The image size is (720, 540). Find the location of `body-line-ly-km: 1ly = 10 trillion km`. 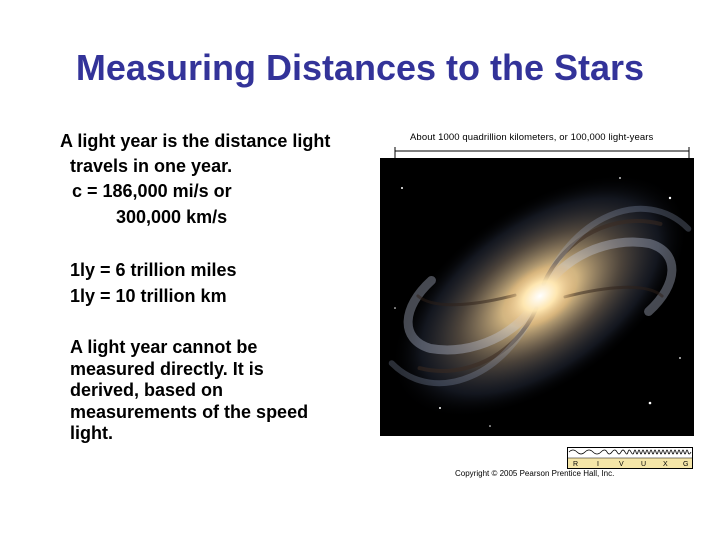

body-line-ly-km: 1ly = 10 trillion km is located at coordinates (148, 296).